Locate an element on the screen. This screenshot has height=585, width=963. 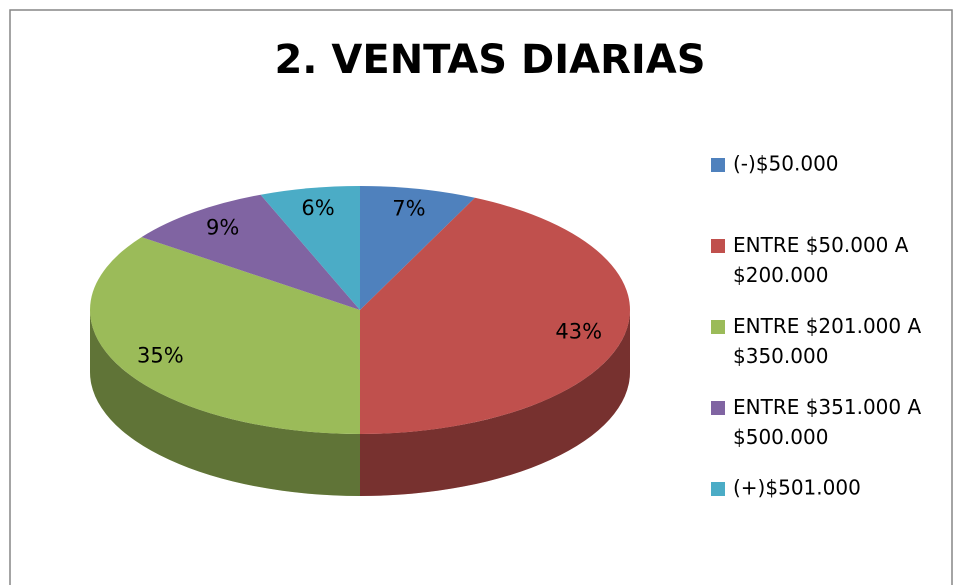
legend-label: ENTRE $201.000 A $350.000 is located at coordinates (827, 341).